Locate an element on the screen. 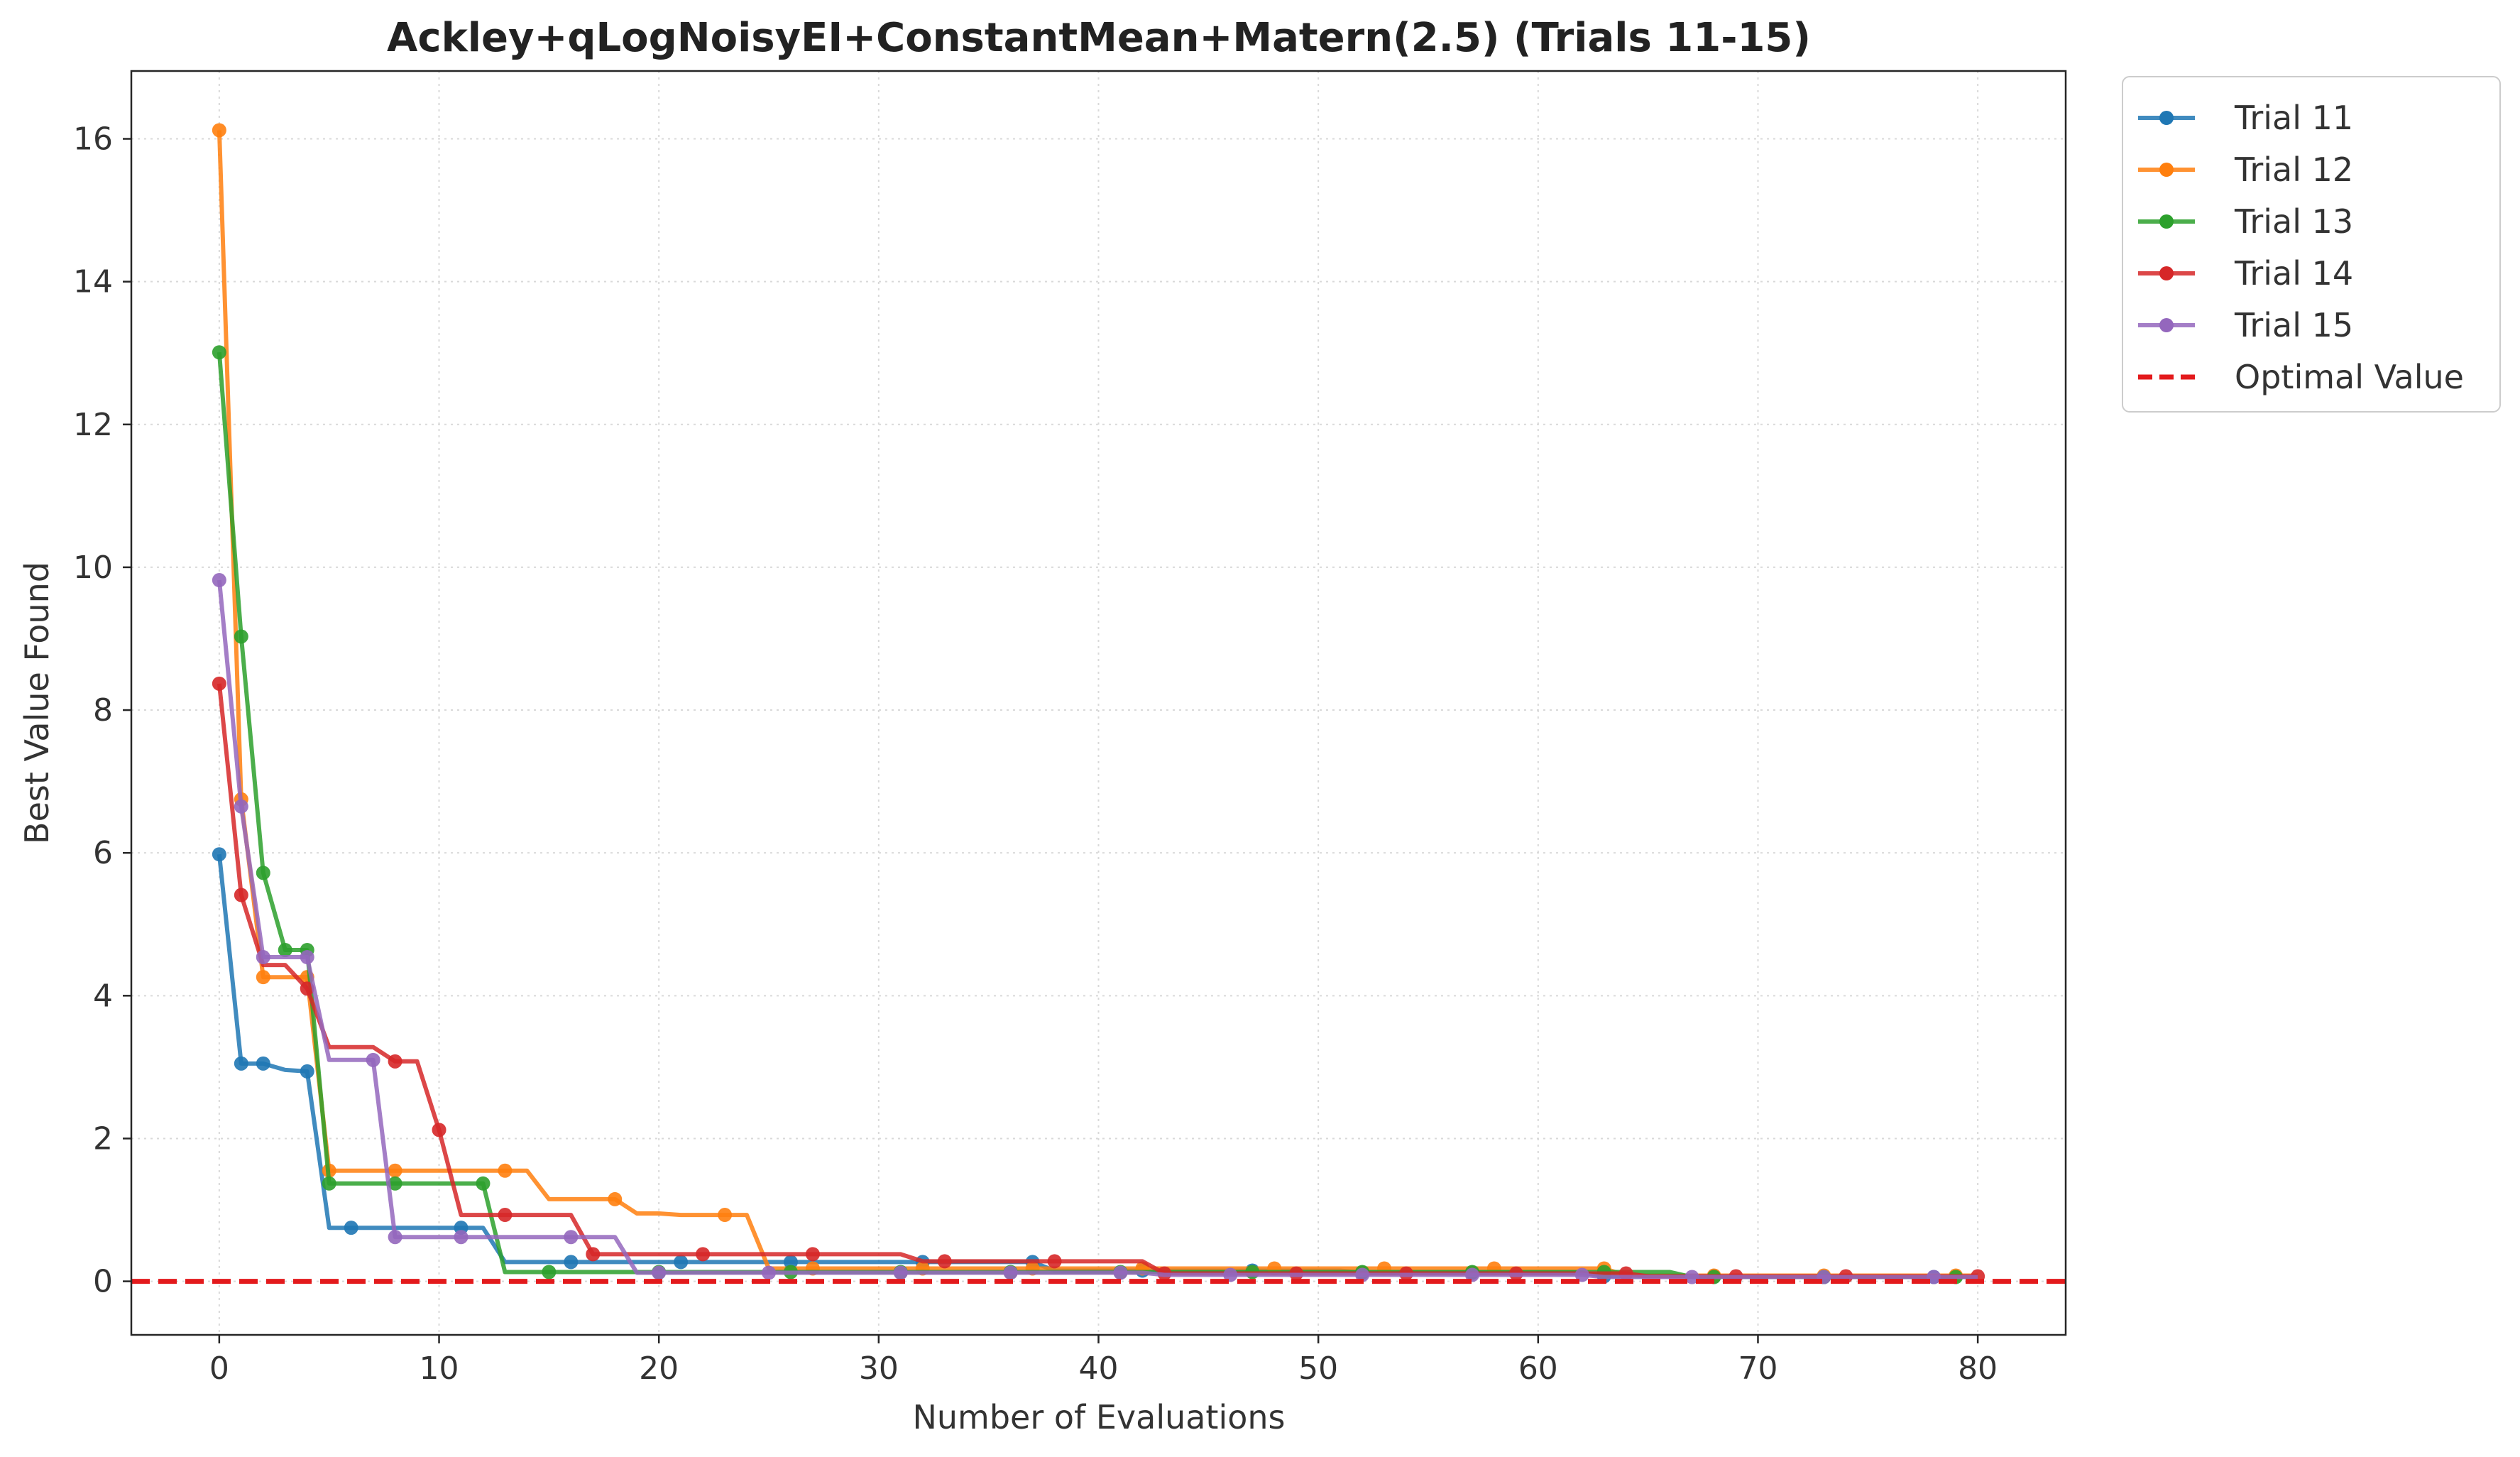 The height and width of the screenshot is (1457, 2520). y-tick-label: 16 is located at coordinates (93, 139).